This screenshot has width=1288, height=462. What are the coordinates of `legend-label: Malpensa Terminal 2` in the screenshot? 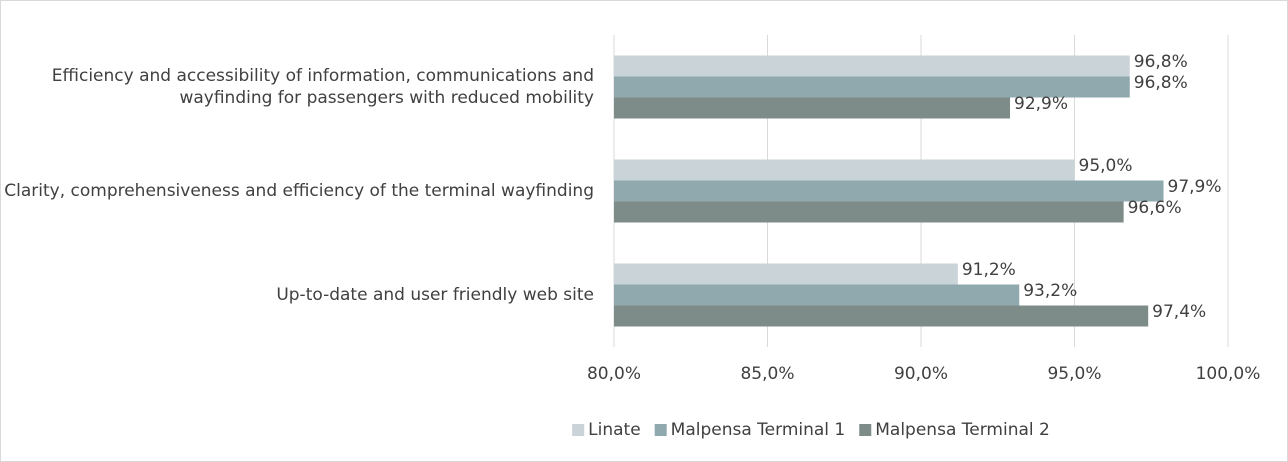 It's located at (962, 430).